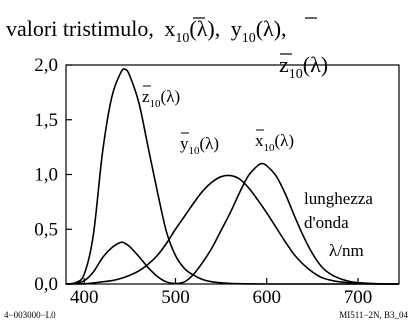 The width and height of the screenshot is (413, 324). What do you see at coordinates (346, 250) in the screenshot?
I see `xlabel-line3: λ/nm` at bounding box center [346, 250].